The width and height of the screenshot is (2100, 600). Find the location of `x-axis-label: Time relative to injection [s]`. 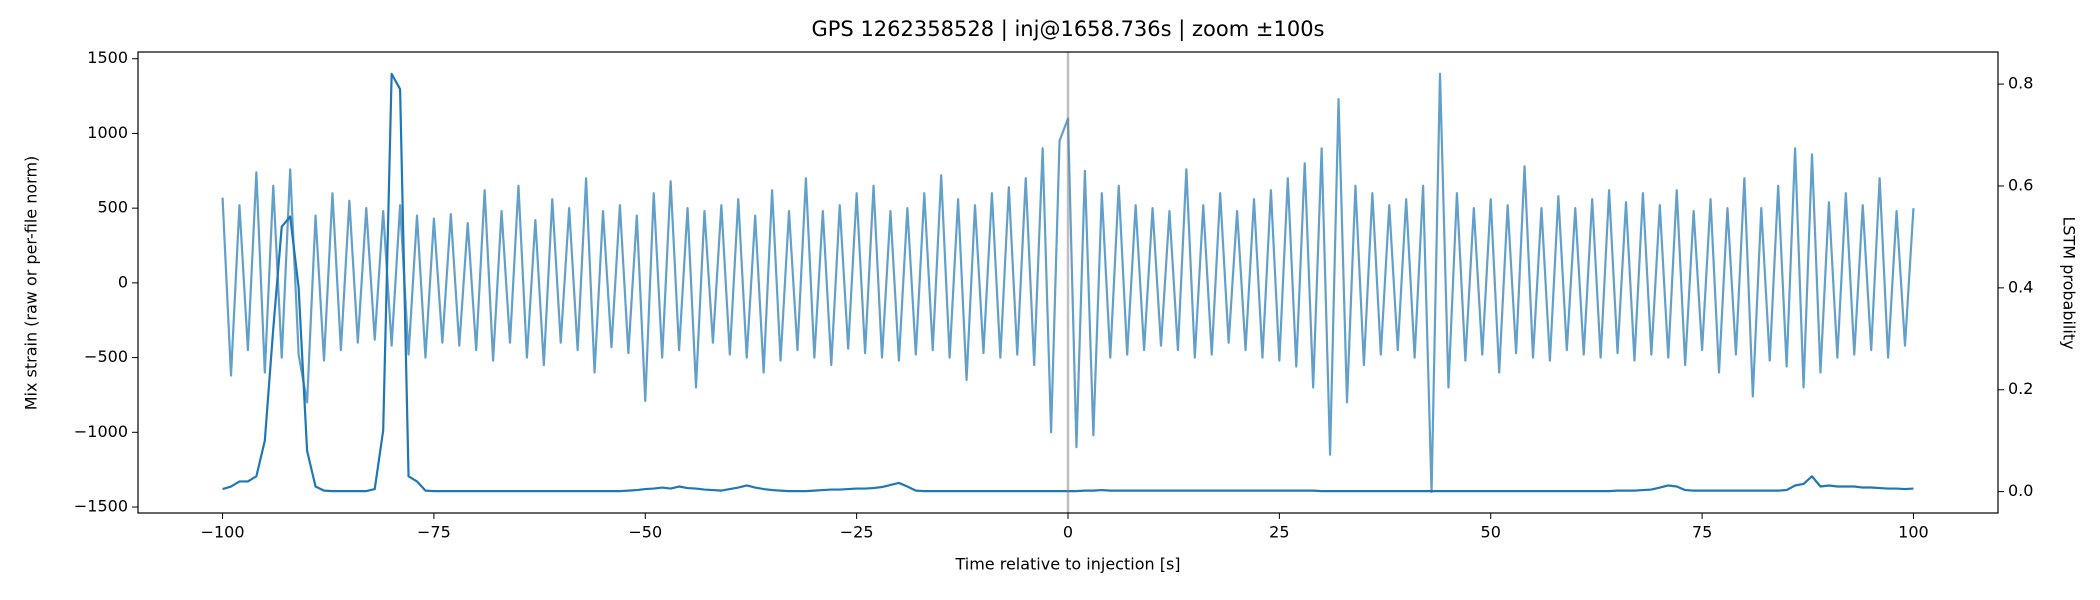

x-axis-label: Time relative to injection [s] is located at coordinates (1067, 564).